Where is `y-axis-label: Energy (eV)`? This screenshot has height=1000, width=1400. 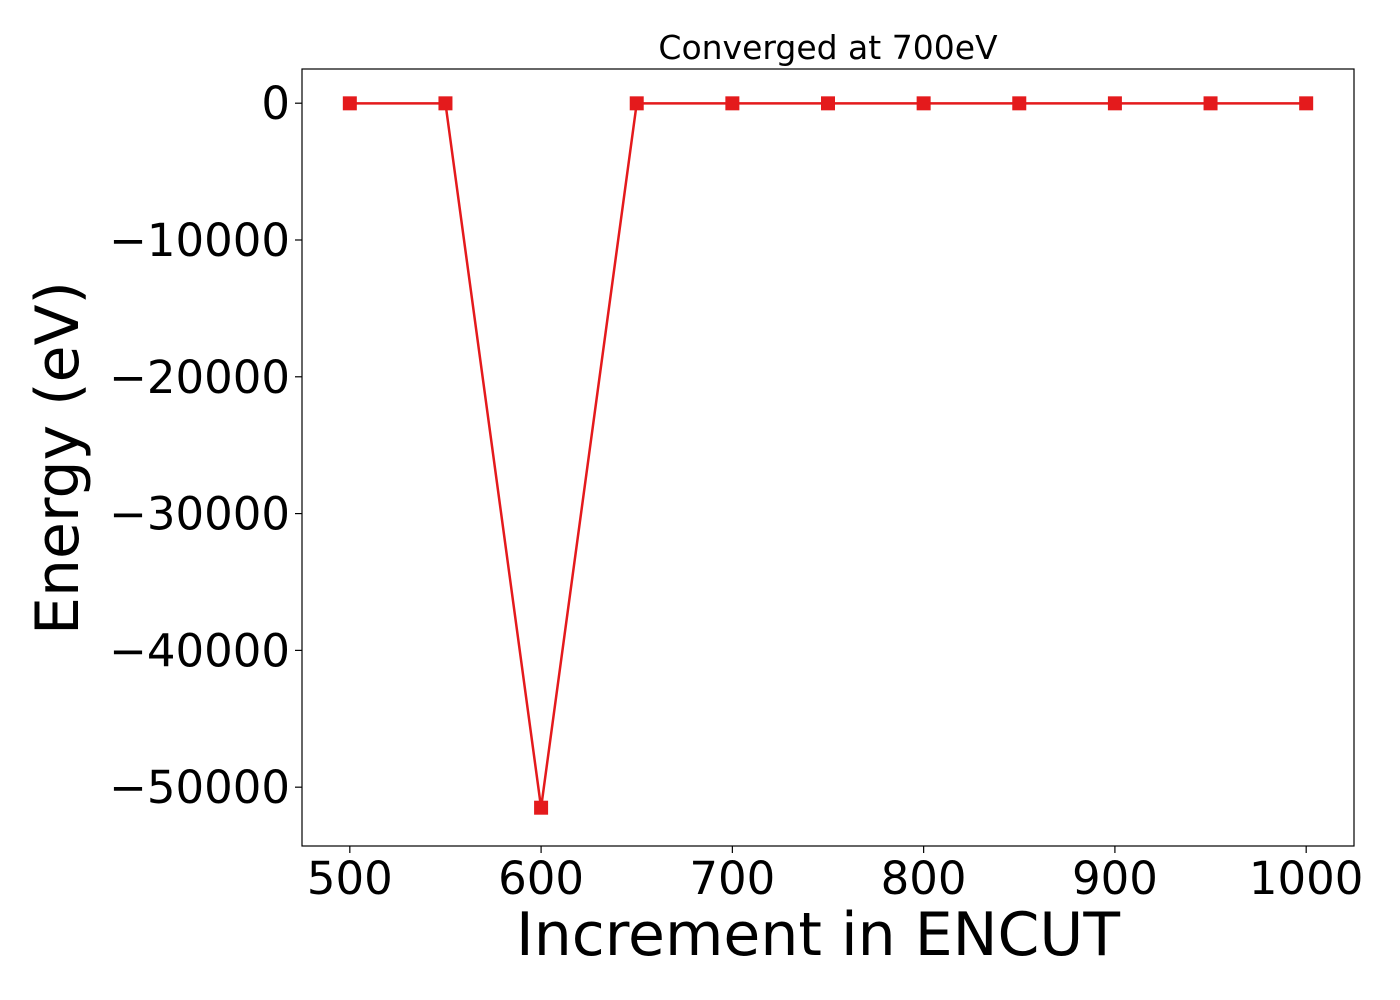 y-axis-label: Energy (eV) is located at coordinates (58, 458).